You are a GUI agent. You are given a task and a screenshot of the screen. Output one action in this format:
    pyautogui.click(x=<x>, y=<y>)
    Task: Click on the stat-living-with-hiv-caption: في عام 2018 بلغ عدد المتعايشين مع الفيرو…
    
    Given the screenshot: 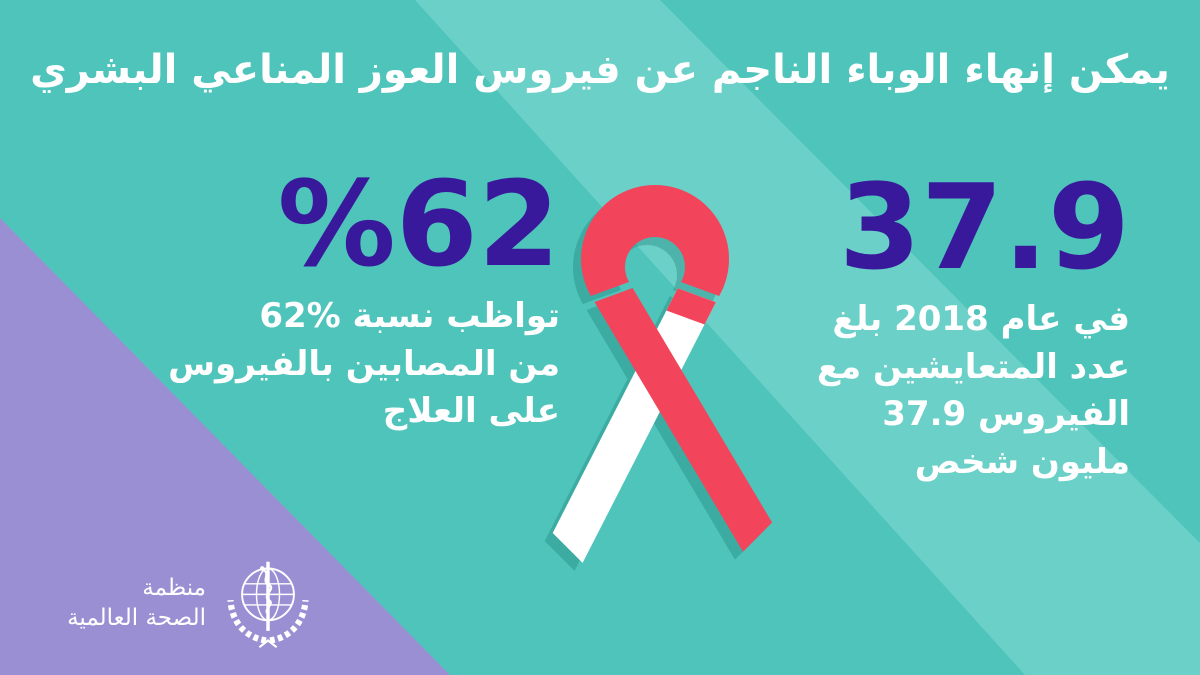 What is the action you would take?
    pyautogui.click(x=960, y=391)
    